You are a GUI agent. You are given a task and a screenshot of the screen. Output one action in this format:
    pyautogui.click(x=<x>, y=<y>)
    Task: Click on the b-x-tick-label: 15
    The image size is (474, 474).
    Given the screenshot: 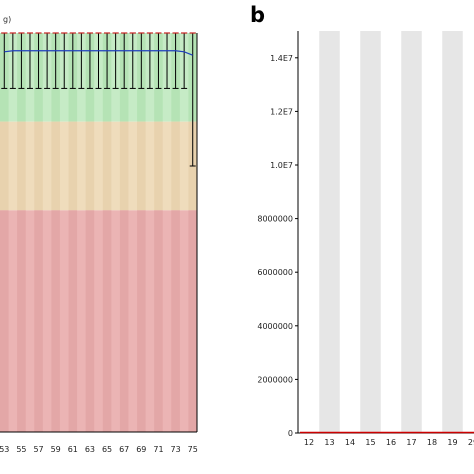 What is the action you would take?
    pyautogui.click(x=370, y=442)
    